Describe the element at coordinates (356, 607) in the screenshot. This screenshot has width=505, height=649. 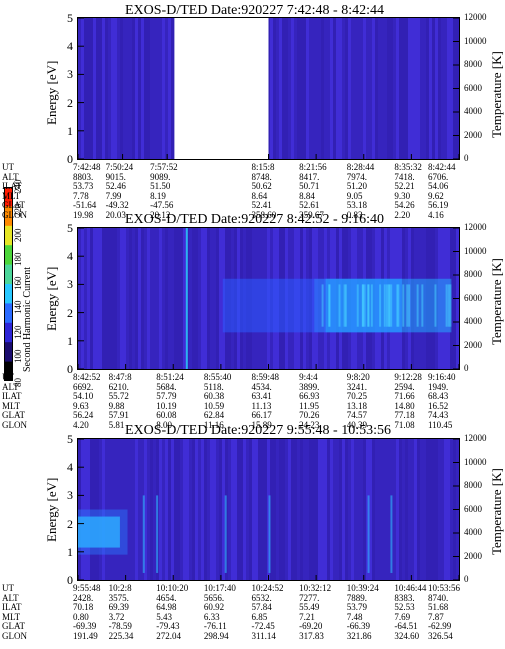
I see `ephemeris-value: 53.79` at that location.